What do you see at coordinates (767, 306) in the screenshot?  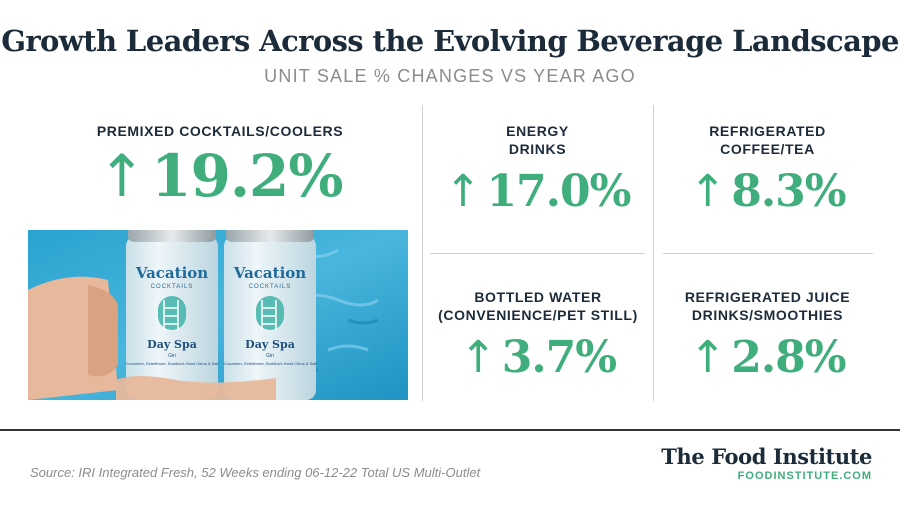 I see `refrigerated-juice-label: REFRIGERATED JUICE DRINKS/SMOOTHIES` at bounding box center [767, 306].